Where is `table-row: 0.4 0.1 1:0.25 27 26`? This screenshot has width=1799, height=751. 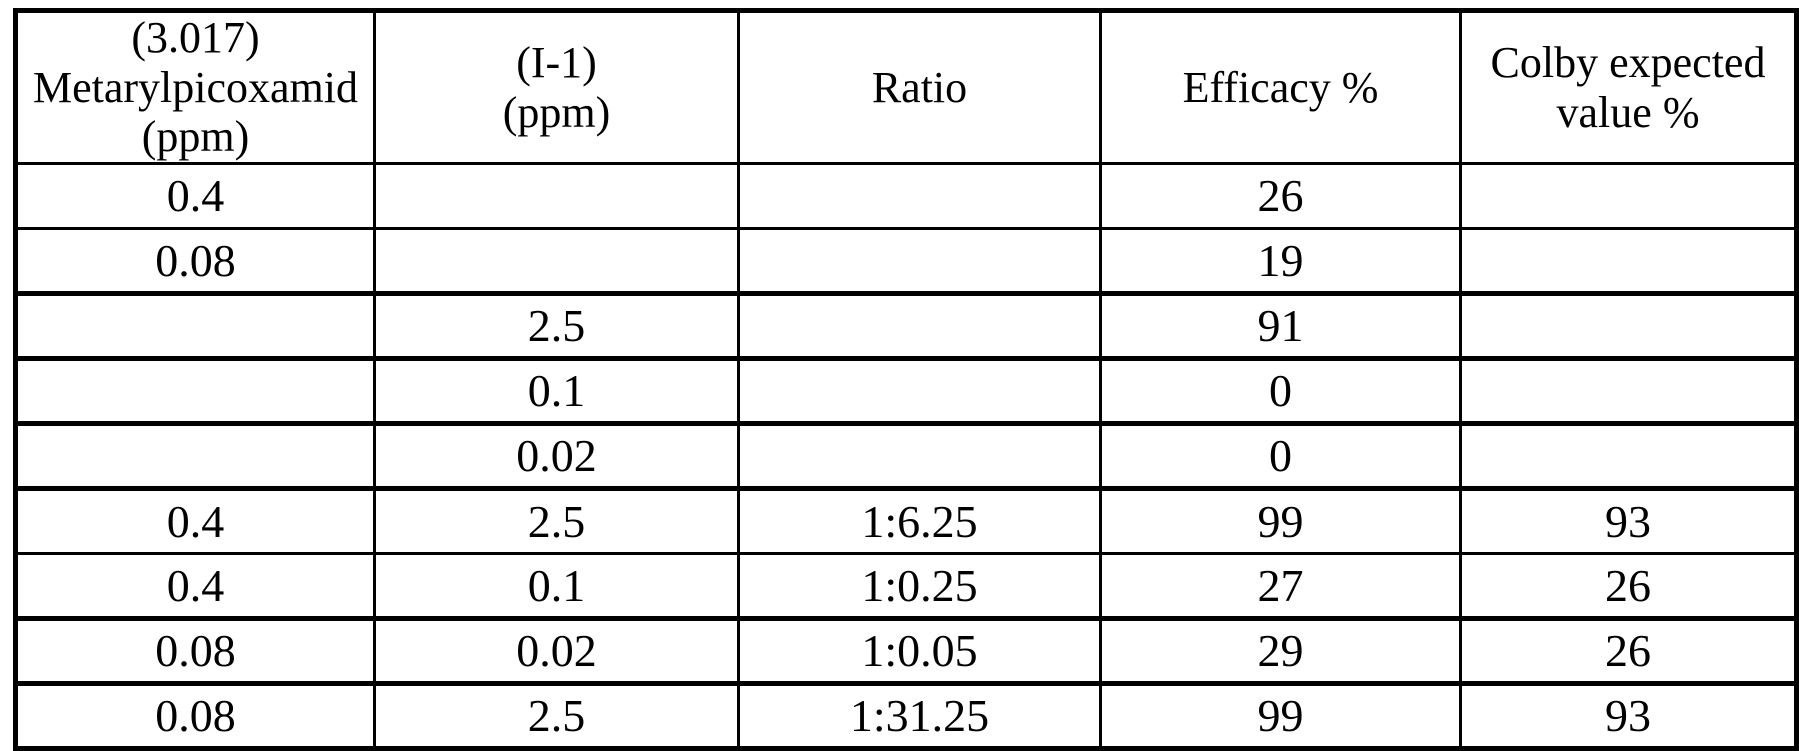
table-row: 0.4 0.1 1:0.25 27 26 is located at coordinates (906, 587).